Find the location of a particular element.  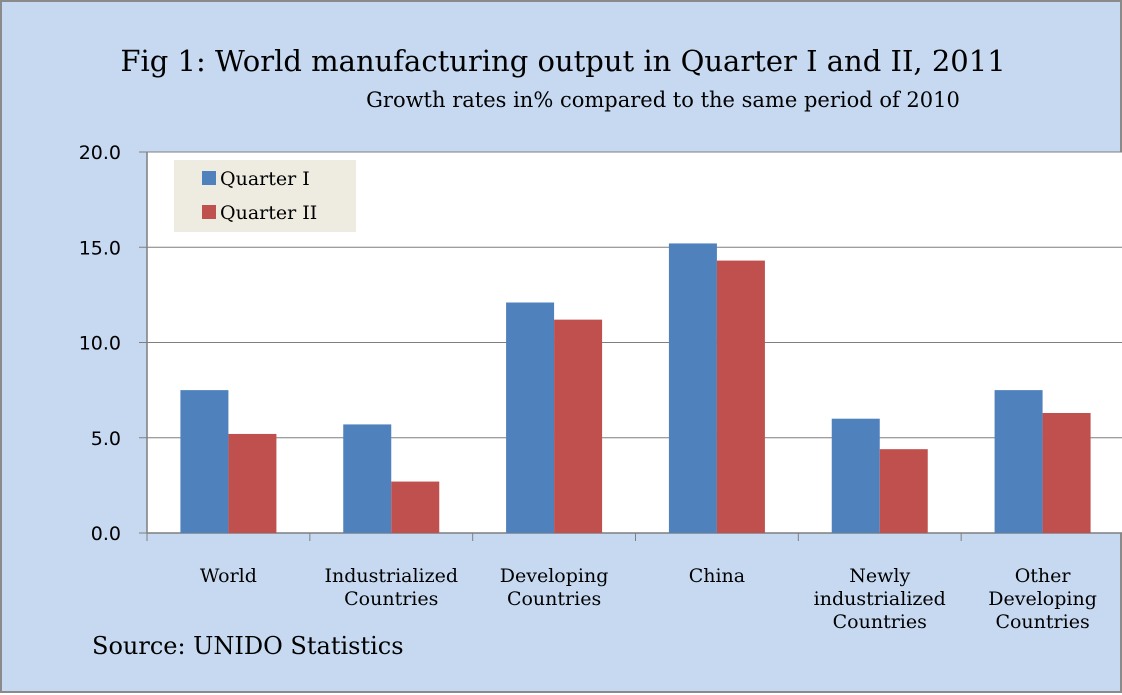

y-tick-label: 15.0 is located at coordinates (100, 248).